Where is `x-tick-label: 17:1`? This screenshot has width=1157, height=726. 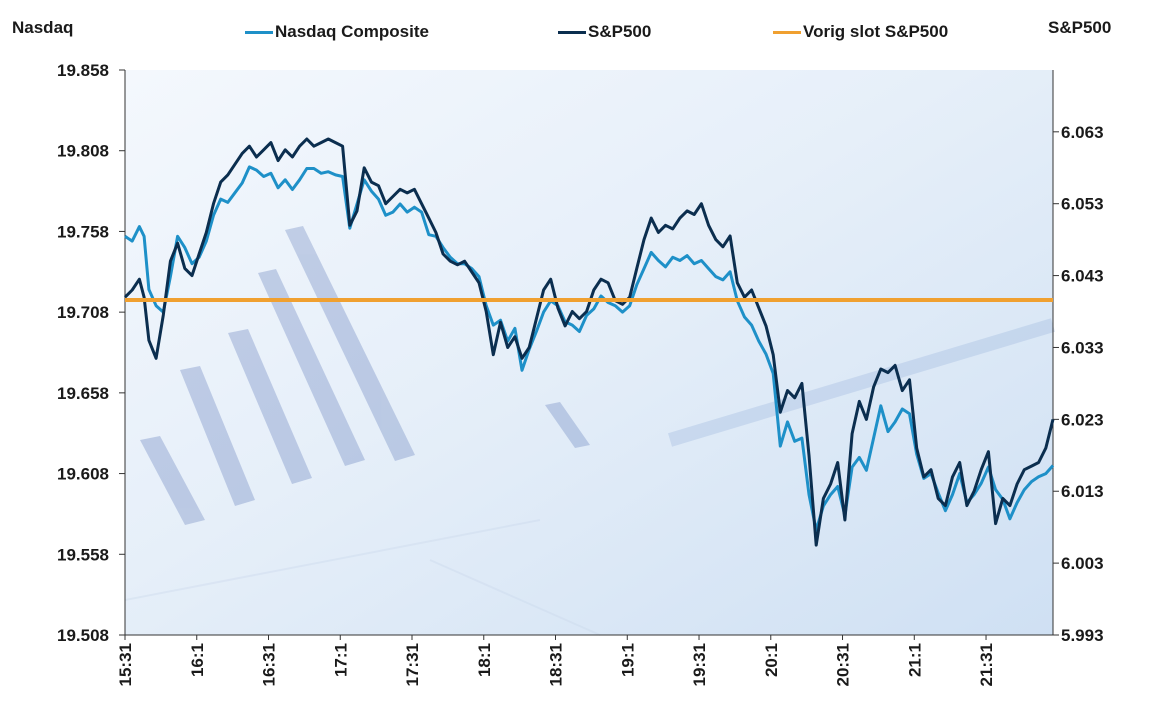 x-tick-label: 17:1 is located at coordinates (340, 660).